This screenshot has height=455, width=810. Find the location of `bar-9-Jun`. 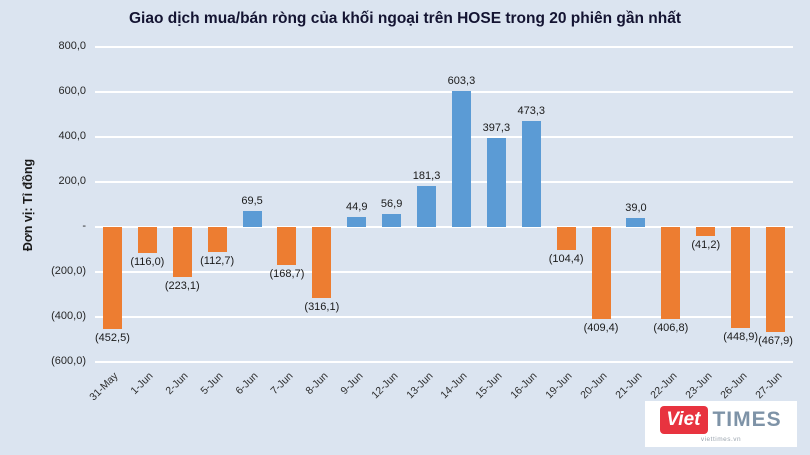

bar-9-Jun is located at coordinates (357, 221).